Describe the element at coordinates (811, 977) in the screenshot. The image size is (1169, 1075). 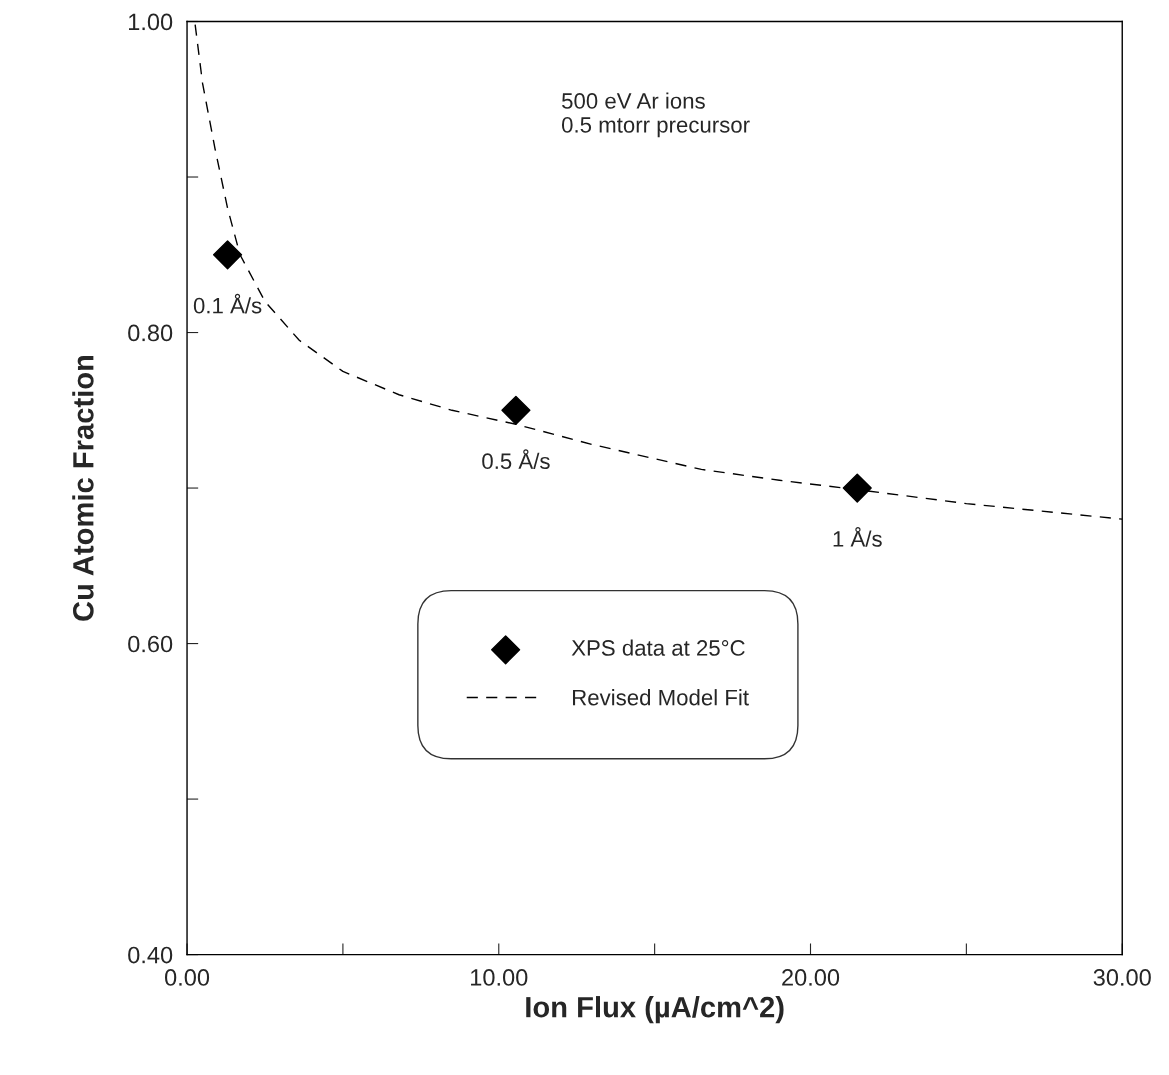
I see `x-tick-label: 20.00` at that location.